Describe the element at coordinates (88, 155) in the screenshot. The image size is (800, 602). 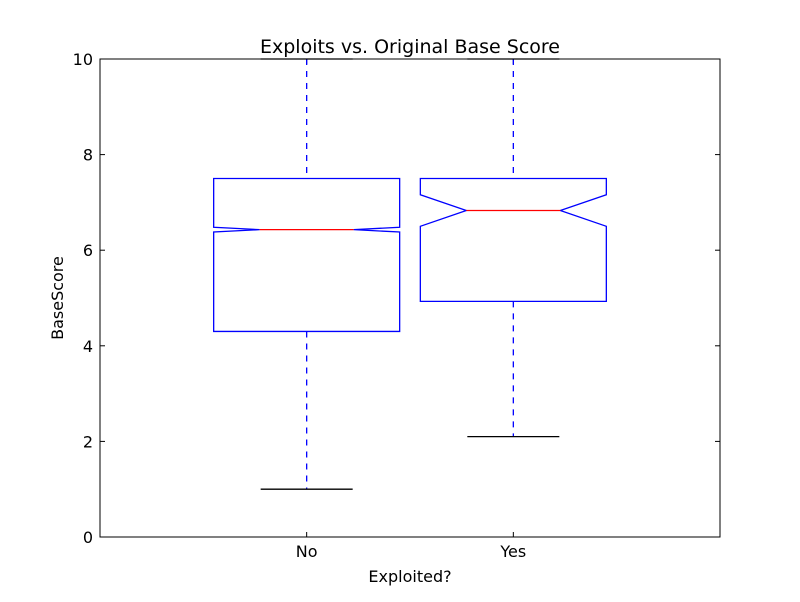
I see `y-tick-label: 8` at that location.